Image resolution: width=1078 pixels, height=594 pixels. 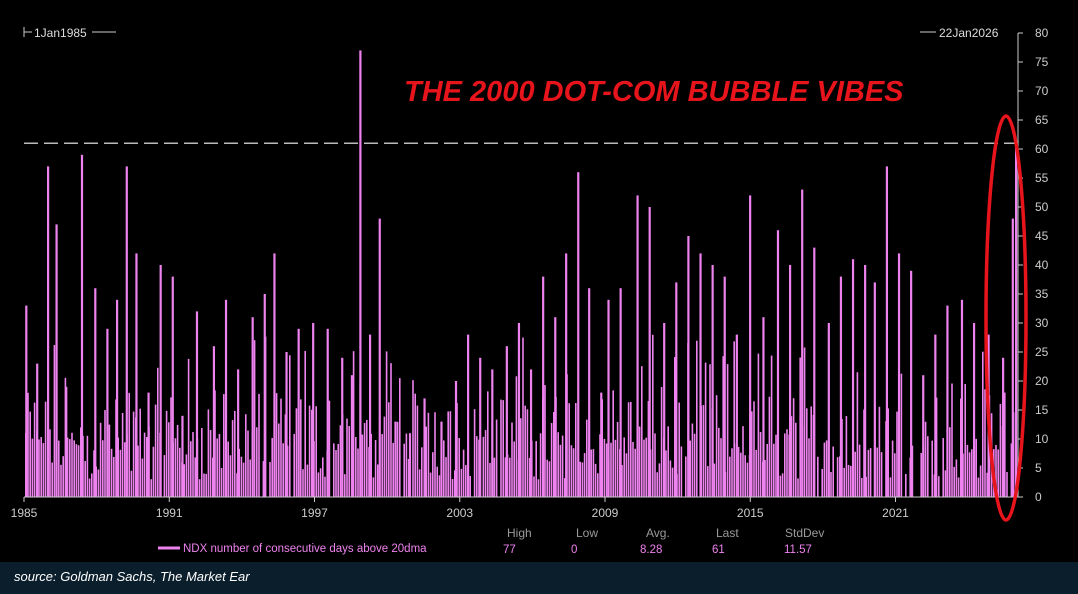 What do you see at coordinates (798, 550) in the screenshot?
I see `stats-value-stddev: 11.57` at bounding box center [798, 550].